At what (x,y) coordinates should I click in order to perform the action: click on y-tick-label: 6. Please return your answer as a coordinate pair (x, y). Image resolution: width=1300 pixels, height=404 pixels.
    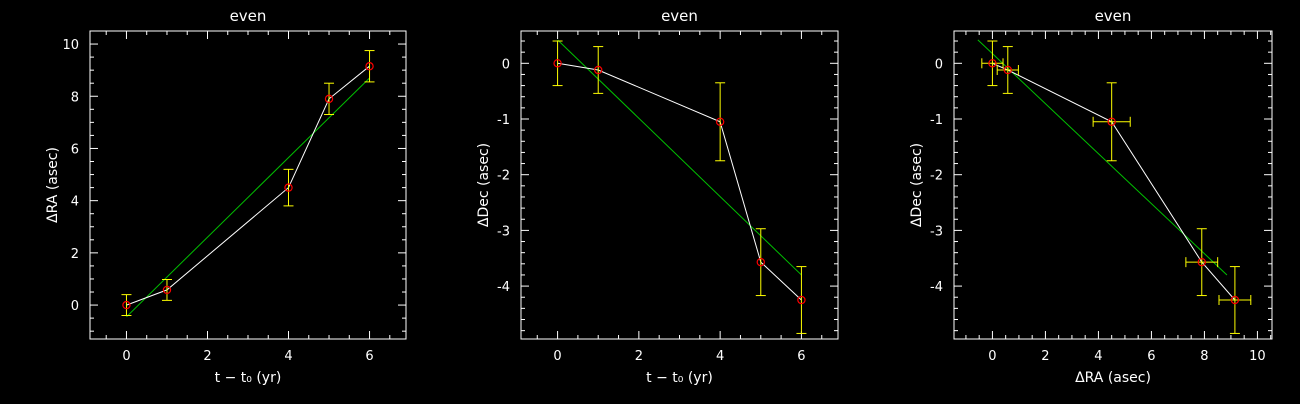
    Looking at the image, I should click on (75, 149).